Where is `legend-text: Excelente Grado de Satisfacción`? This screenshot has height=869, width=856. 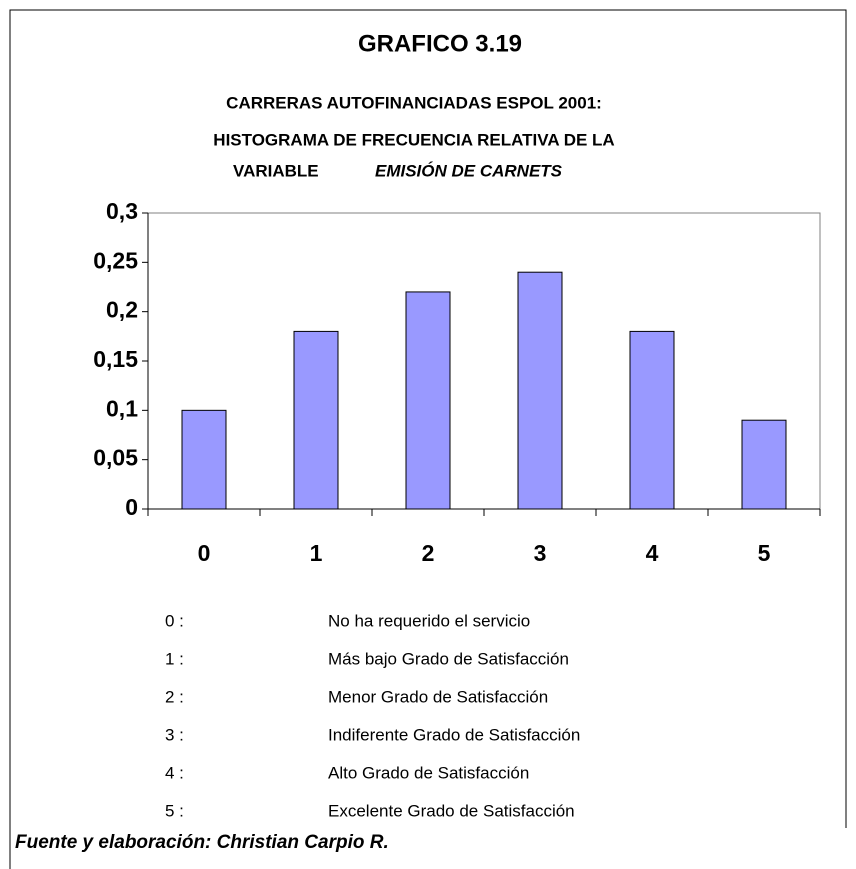 legend-text: Excelente Grado de Satisfacción is located at coordinates (451, 810).